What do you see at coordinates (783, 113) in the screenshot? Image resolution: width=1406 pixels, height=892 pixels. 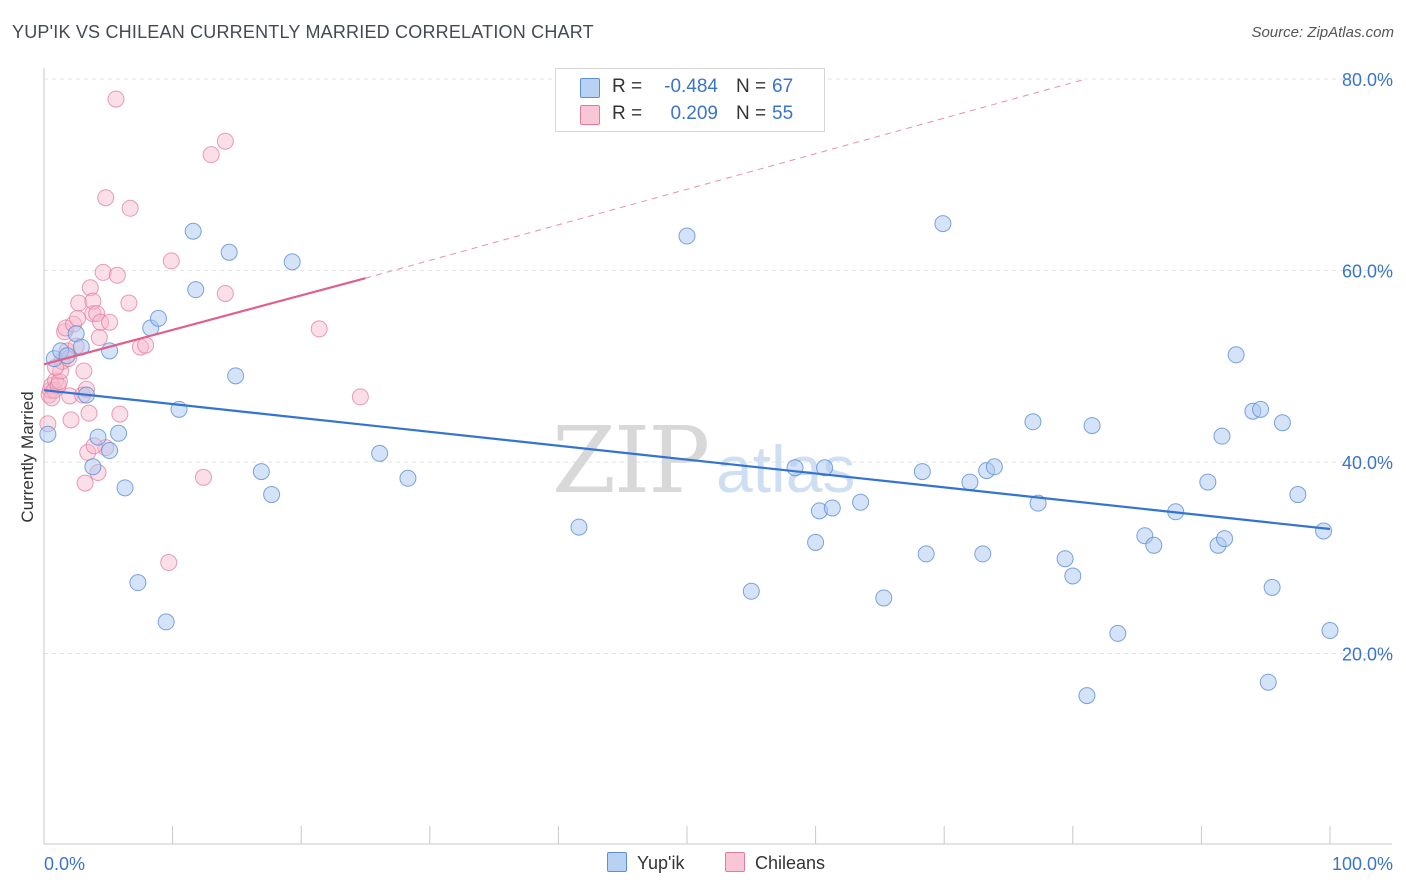 I see `legend-n-value: 55` at bounding box center [783, 113].